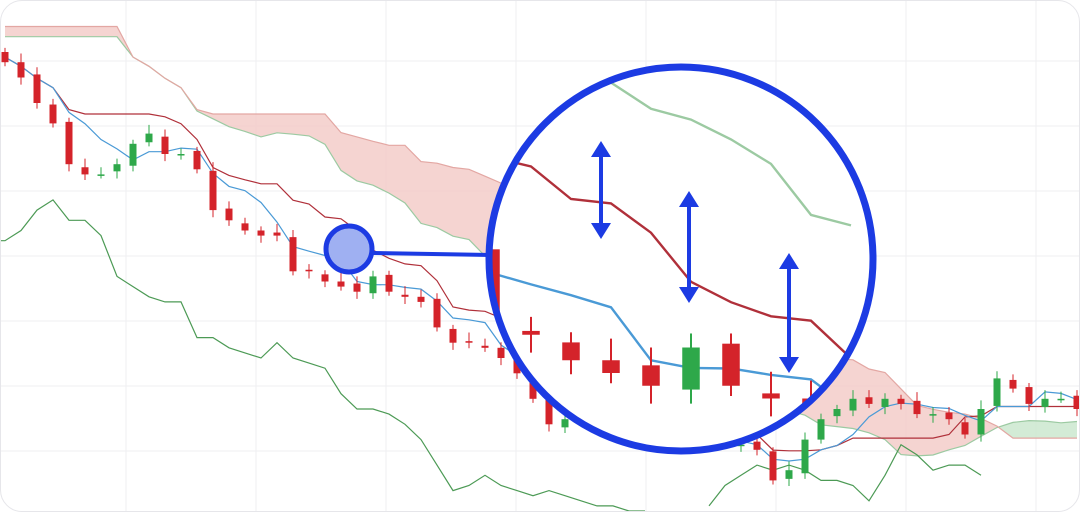  What do you see at coordinates (731, 154) in the screenshot?
I see `senkou-span-a-line` at bounding box center [731, 154].